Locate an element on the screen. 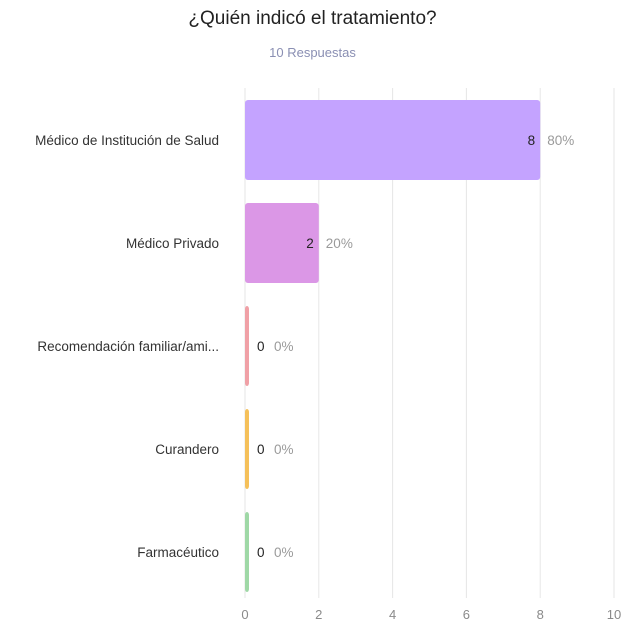 Image resolution: width=625 pixels, height=624 pixels. bar-count-label: 8 is located at coordinates (532, 140).